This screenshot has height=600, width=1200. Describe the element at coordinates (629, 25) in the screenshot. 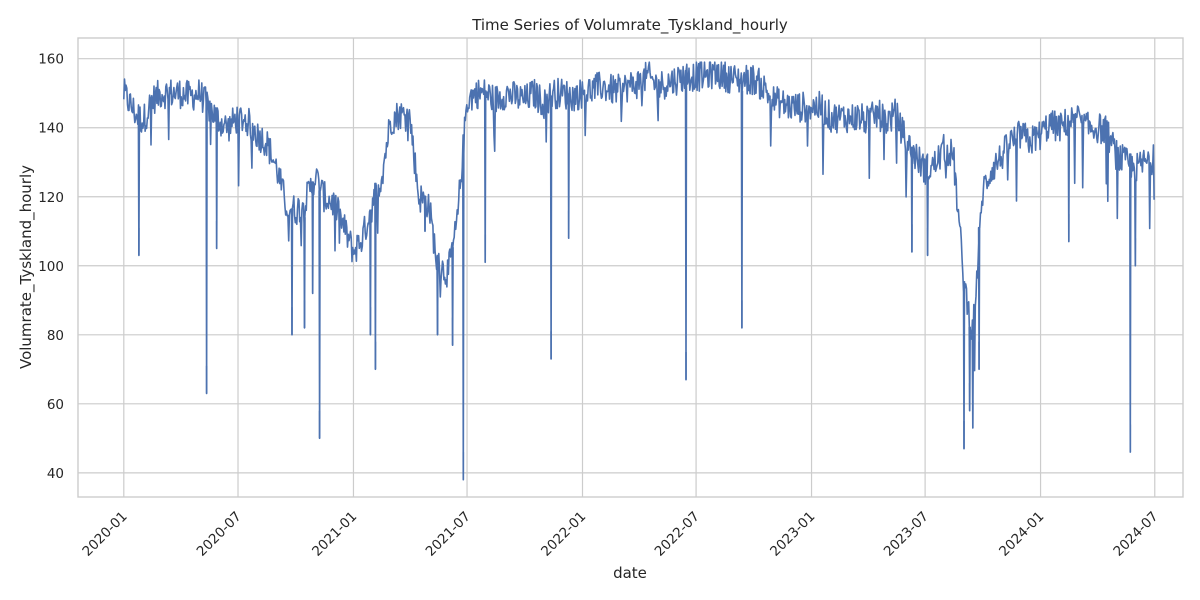

I see `chart-title: Time Series of Volumrate_Tyskland_hourly` at that location.